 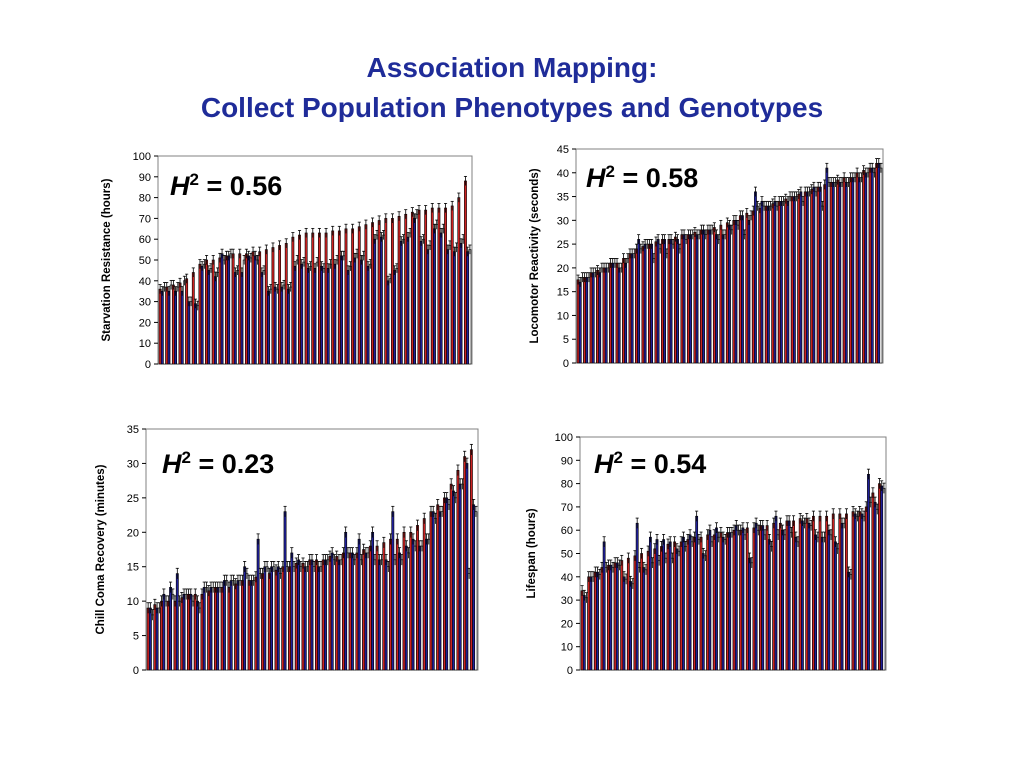 I want to click on y-axis-label: Locomotor Reactivity (seconds), so click(x=535, y=255).